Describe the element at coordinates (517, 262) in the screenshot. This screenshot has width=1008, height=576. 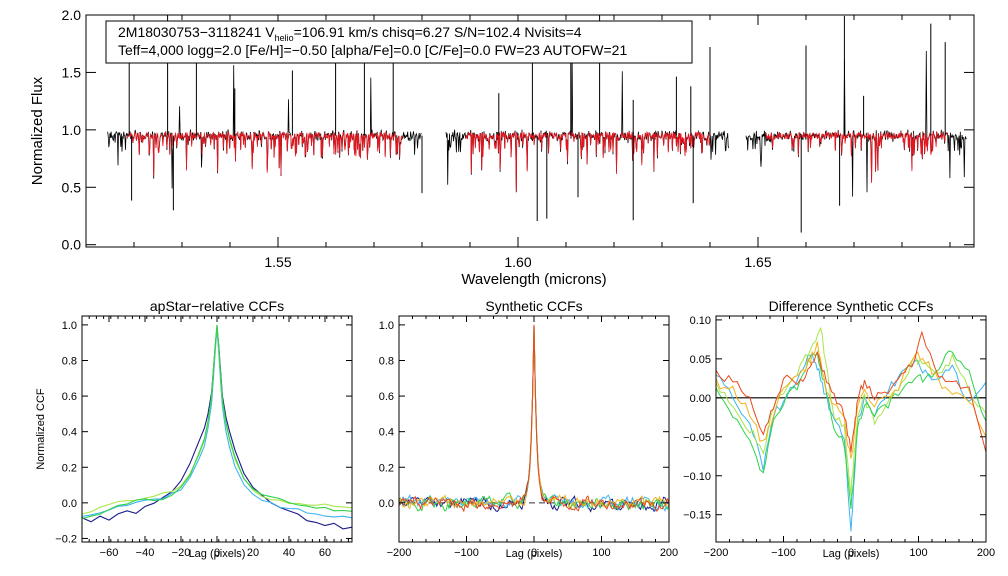
I see `spectrum-xtick-label: 1.60` at that location.